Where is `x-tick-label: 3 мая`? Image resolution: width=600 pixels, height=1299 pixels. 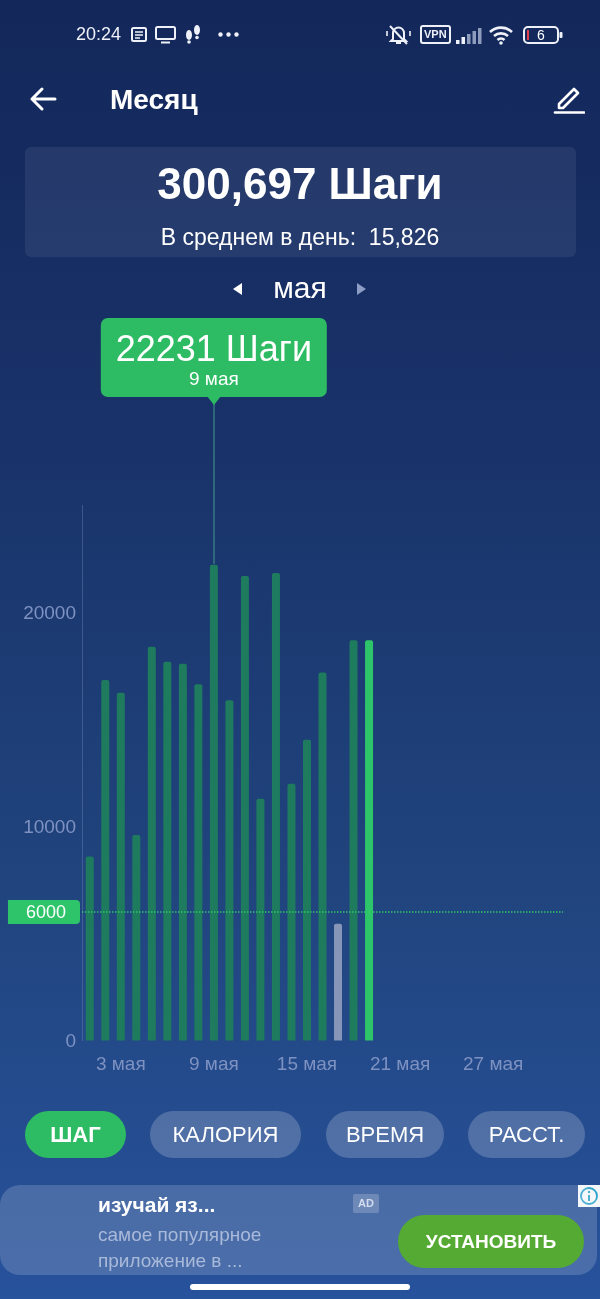
x-tick-label: 3 мая is located at coordinates (120, 1063).